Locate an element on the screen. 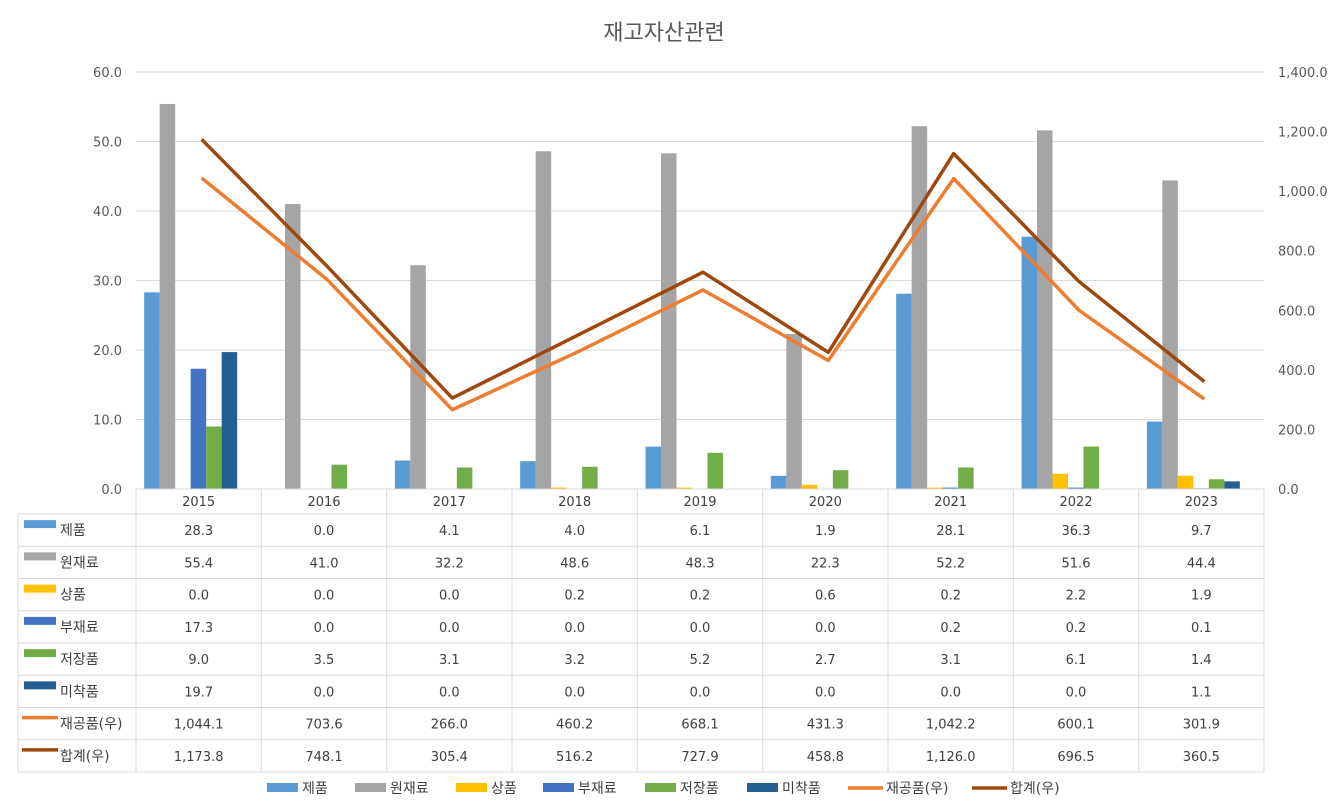 The height and width of the screenshot is (801, 1333). bar-부재료-2022 is located at coordinates (1076, 488).